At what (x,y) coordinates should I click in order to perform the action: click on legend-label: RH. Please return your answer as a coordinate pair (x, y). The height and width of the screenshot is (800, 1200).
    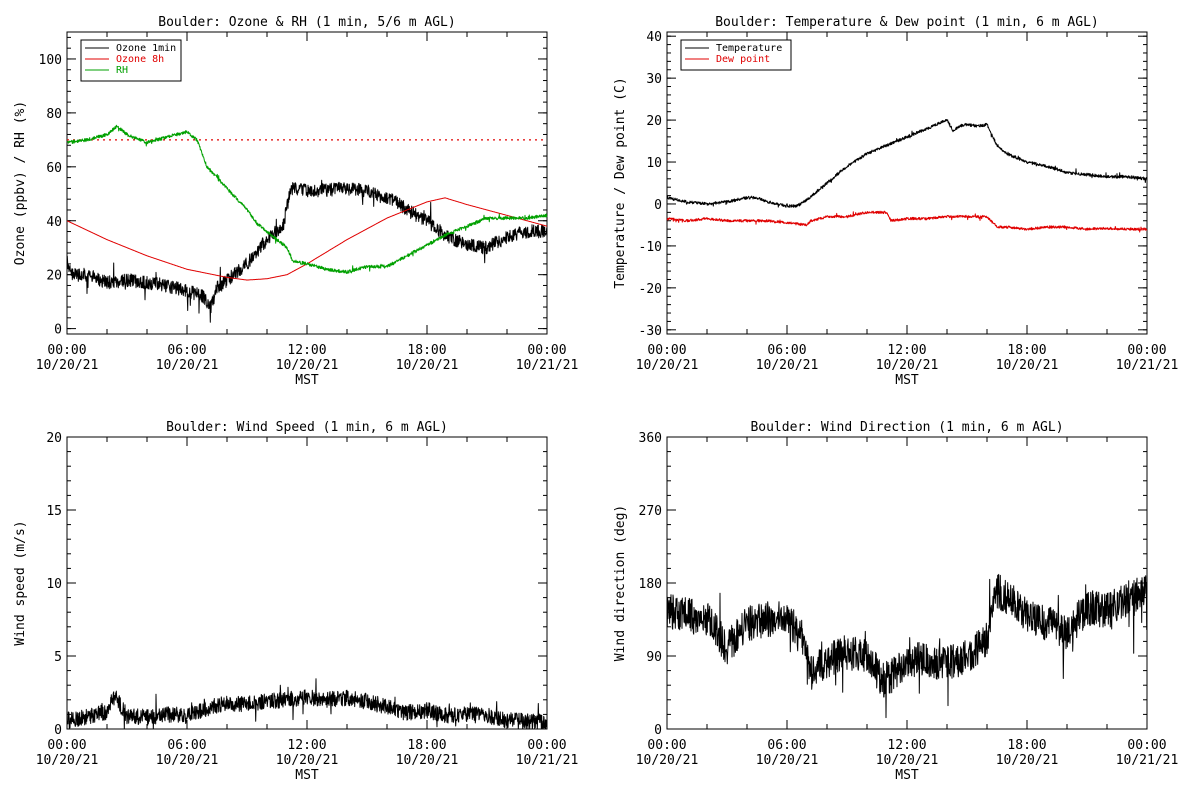
    Looking at the image, I should click on (122, 70).